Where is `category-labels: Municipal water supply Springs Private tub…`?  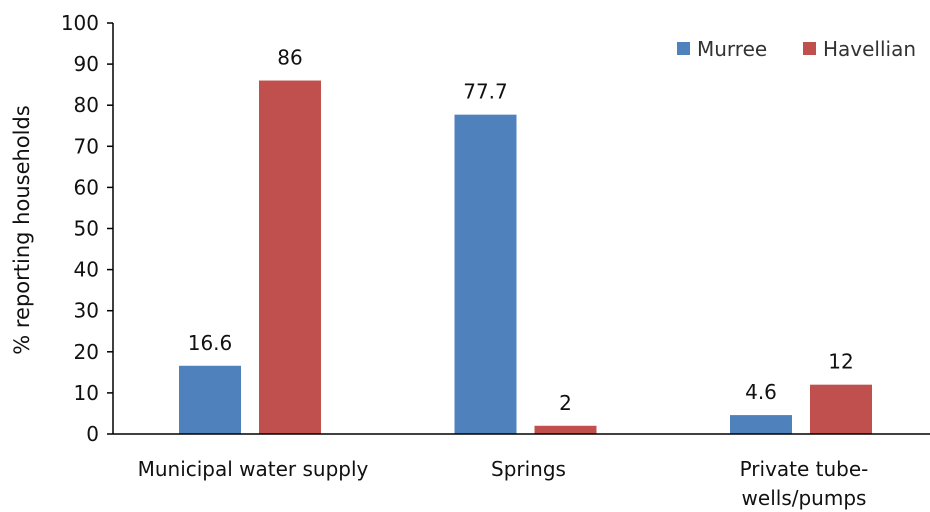
category-labels: Municipal water supply Springs Private tub… is located at coordinates (503, 483).